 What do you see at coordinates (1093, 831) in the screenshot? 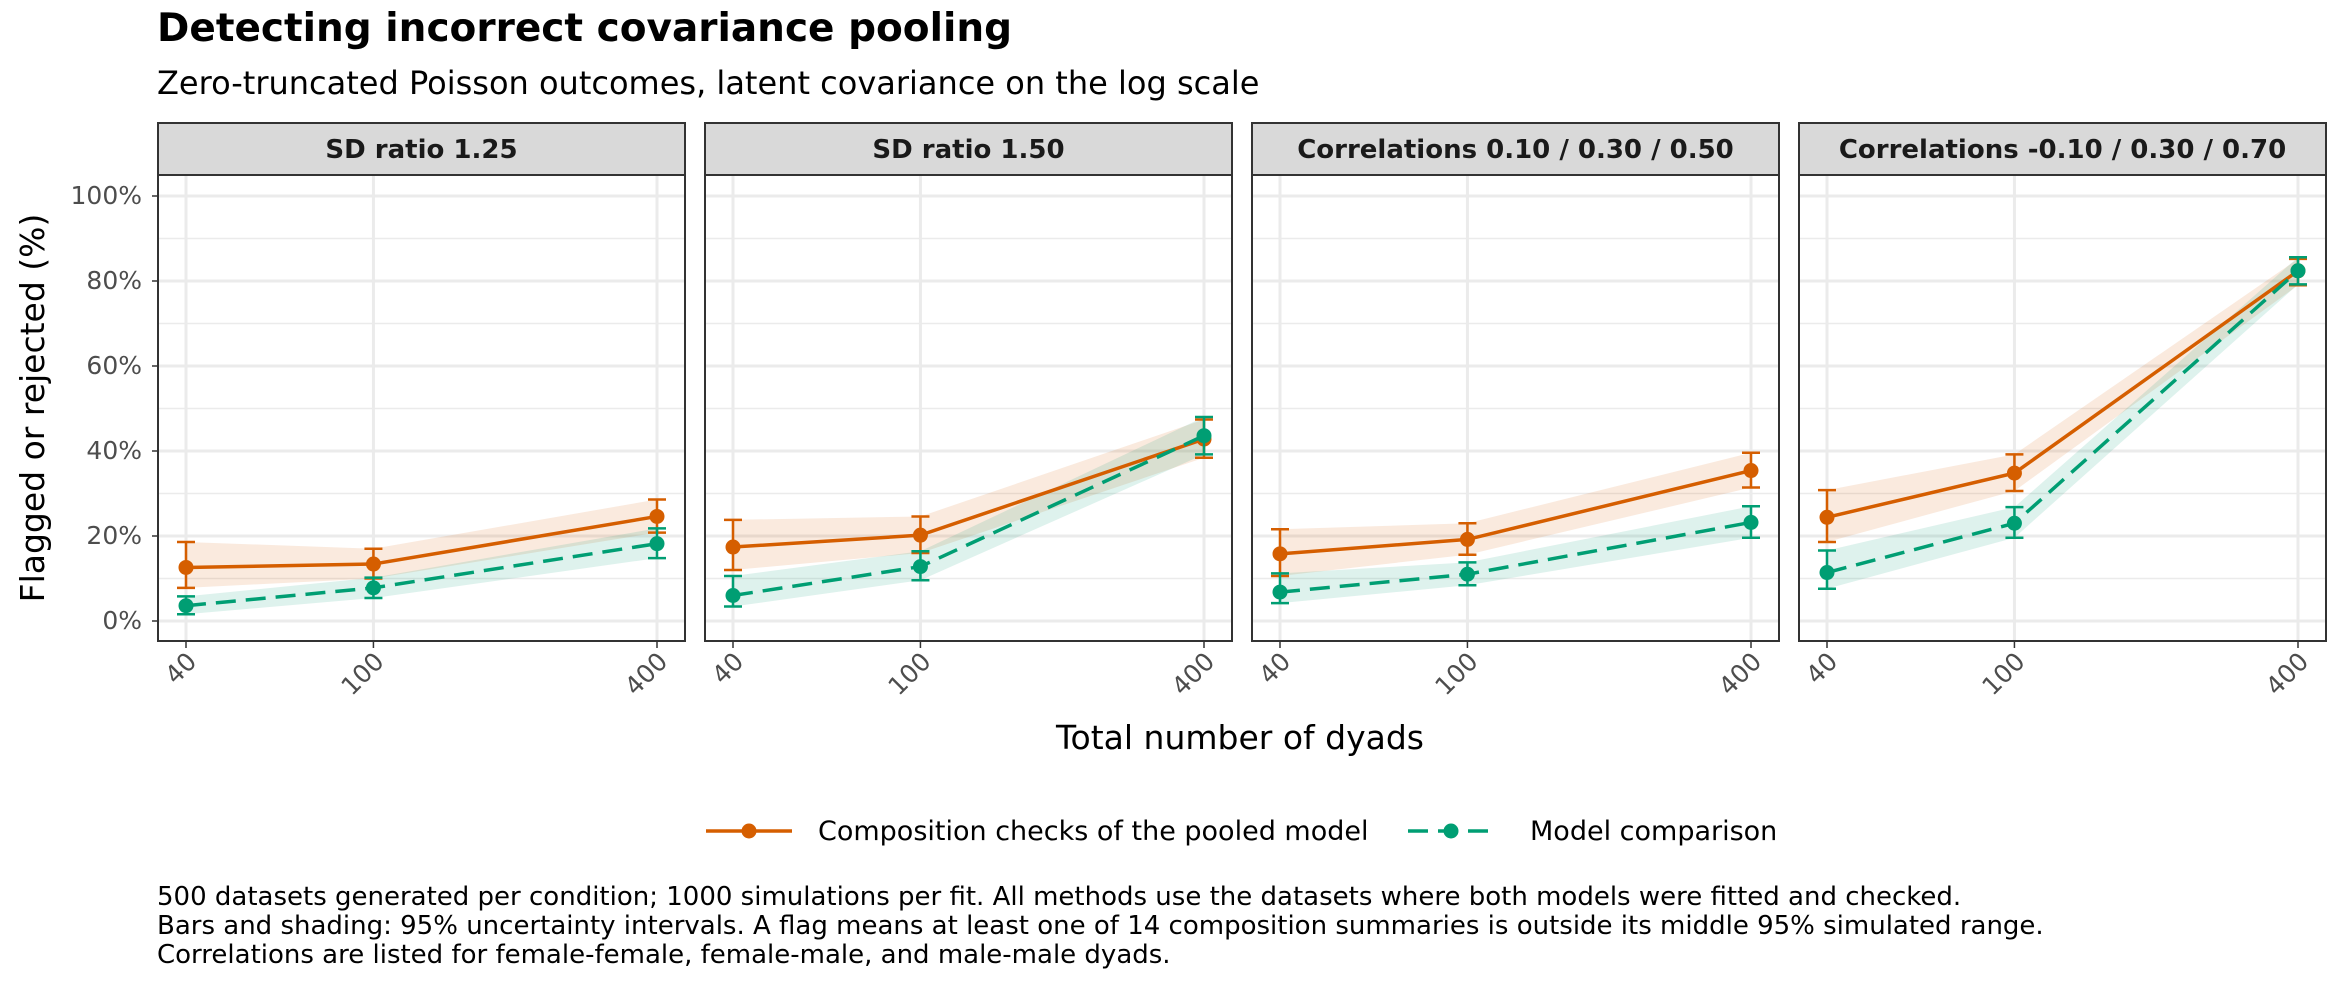
I see `legend-label: Composition checks of the pooled model` at bounding box center [1093, 831].